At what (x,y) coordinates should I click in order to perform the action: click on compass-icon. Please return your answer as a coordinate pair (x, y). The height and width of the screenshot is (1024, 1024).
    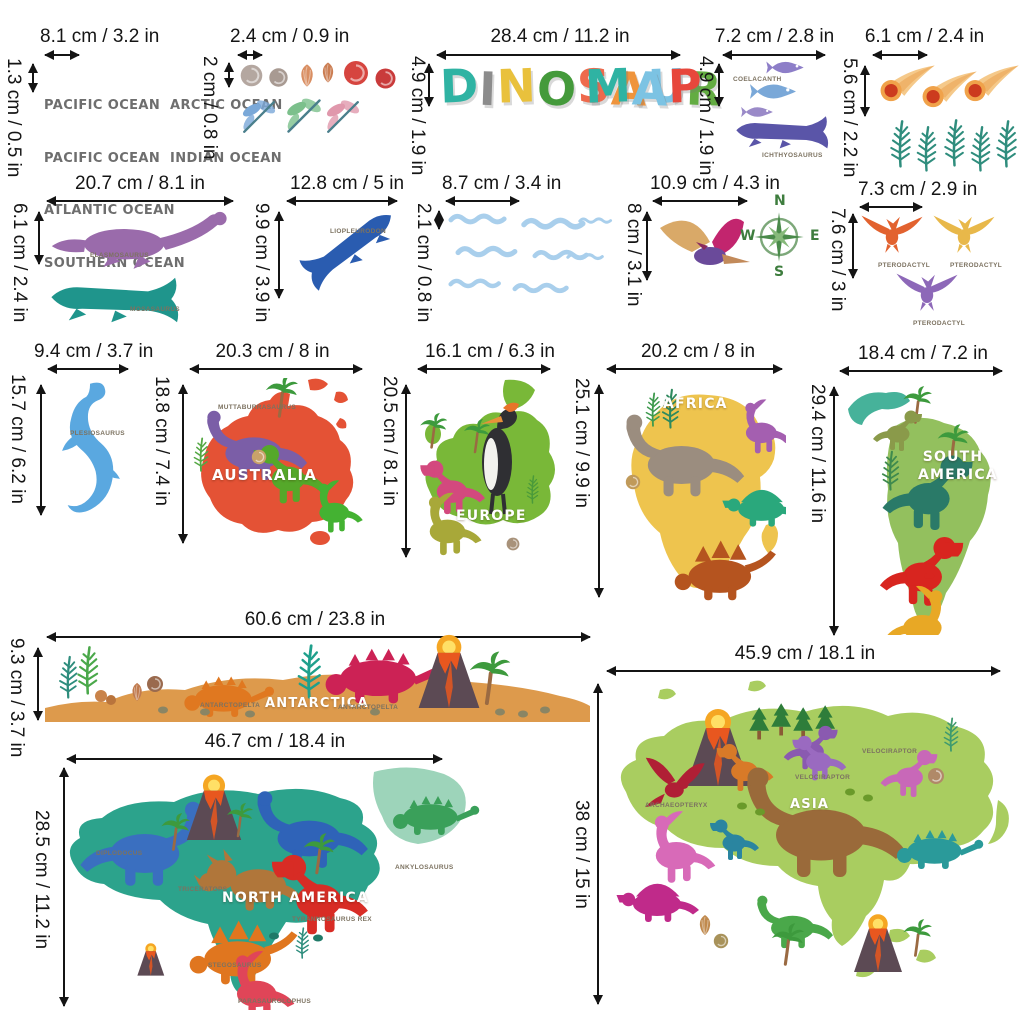
    Looking at the image, I should click on (779, 237).